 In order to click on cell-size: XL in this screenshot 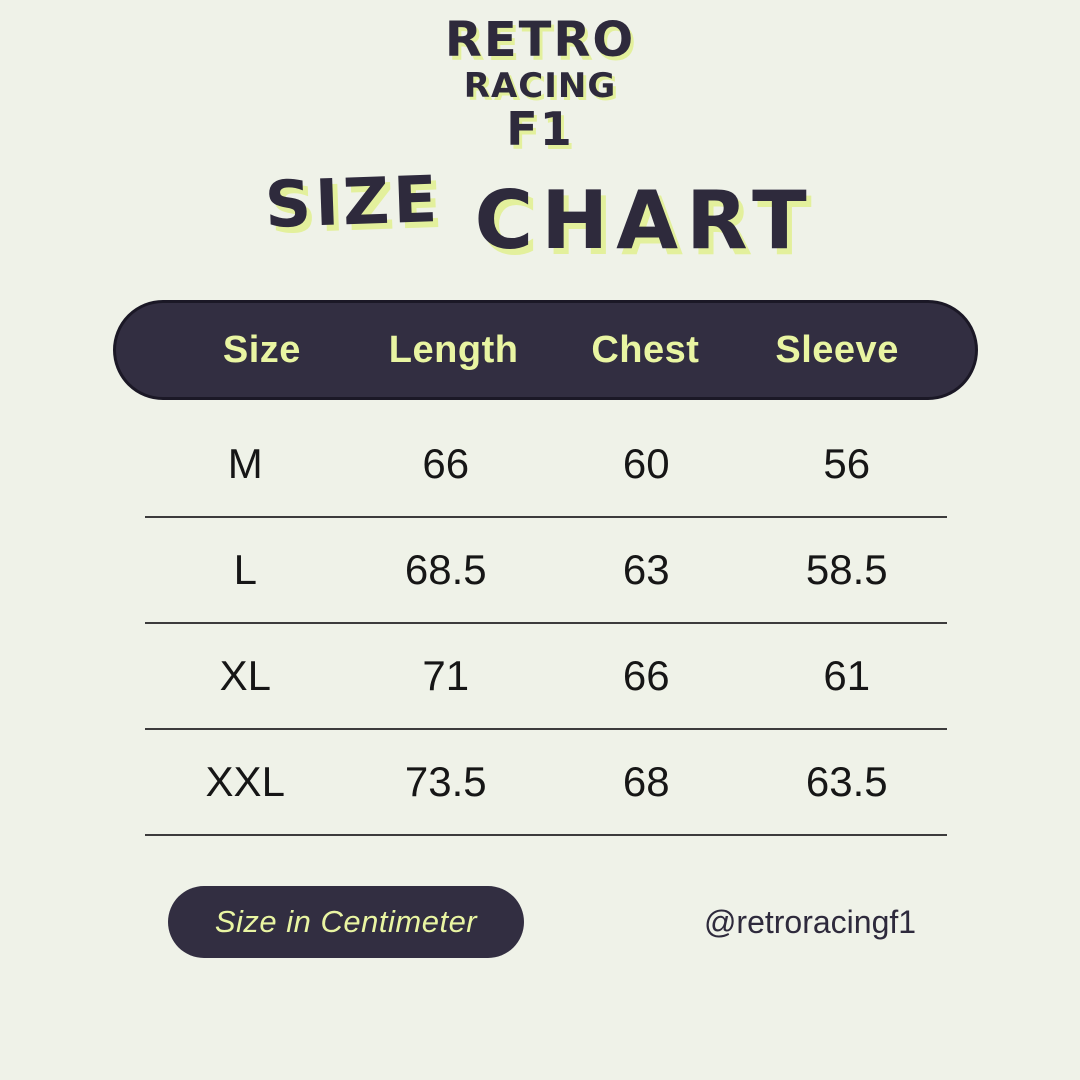, I will do `click(245, 675)`.